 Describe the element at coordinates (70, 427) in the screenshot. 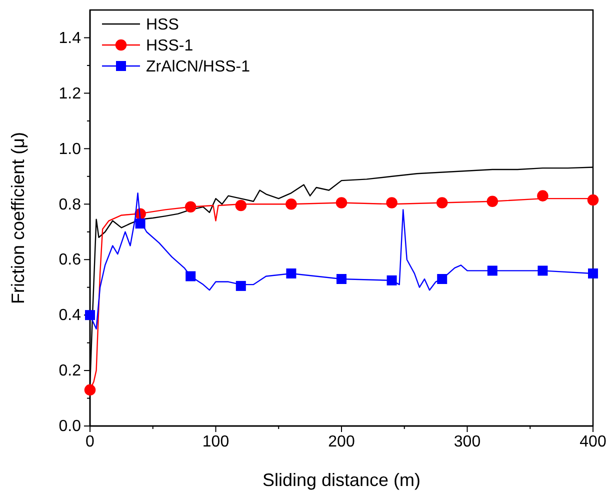

I see `y-tick-label: 0.0` at that location.